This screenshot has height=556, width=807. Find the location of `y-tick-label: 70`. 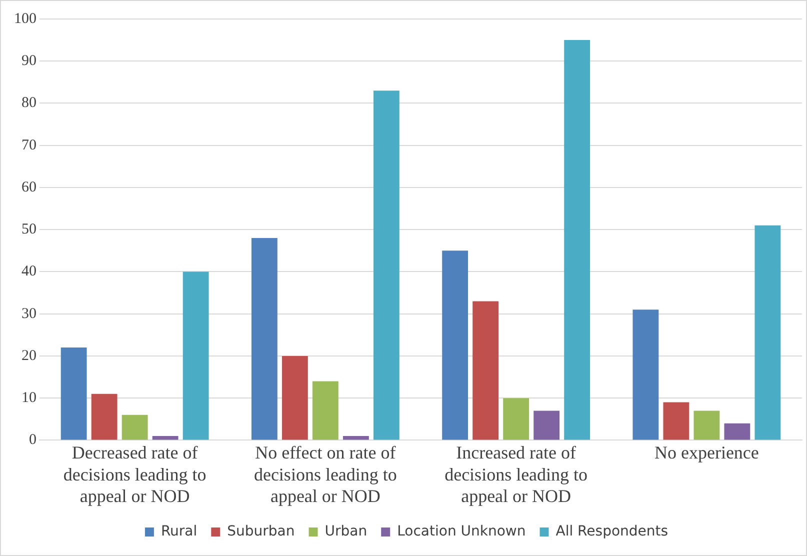

y-tick-label: 70 is located at coordinates (29, 145).